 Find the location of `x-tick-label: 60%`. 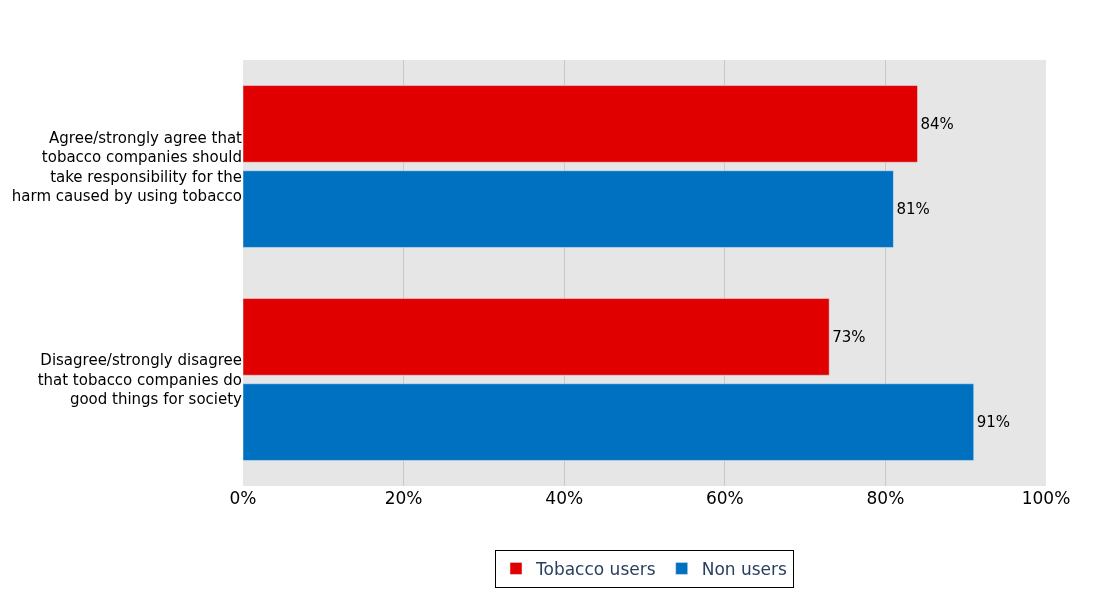

x-tick-label: 60% is located at coordinates (724, 498).